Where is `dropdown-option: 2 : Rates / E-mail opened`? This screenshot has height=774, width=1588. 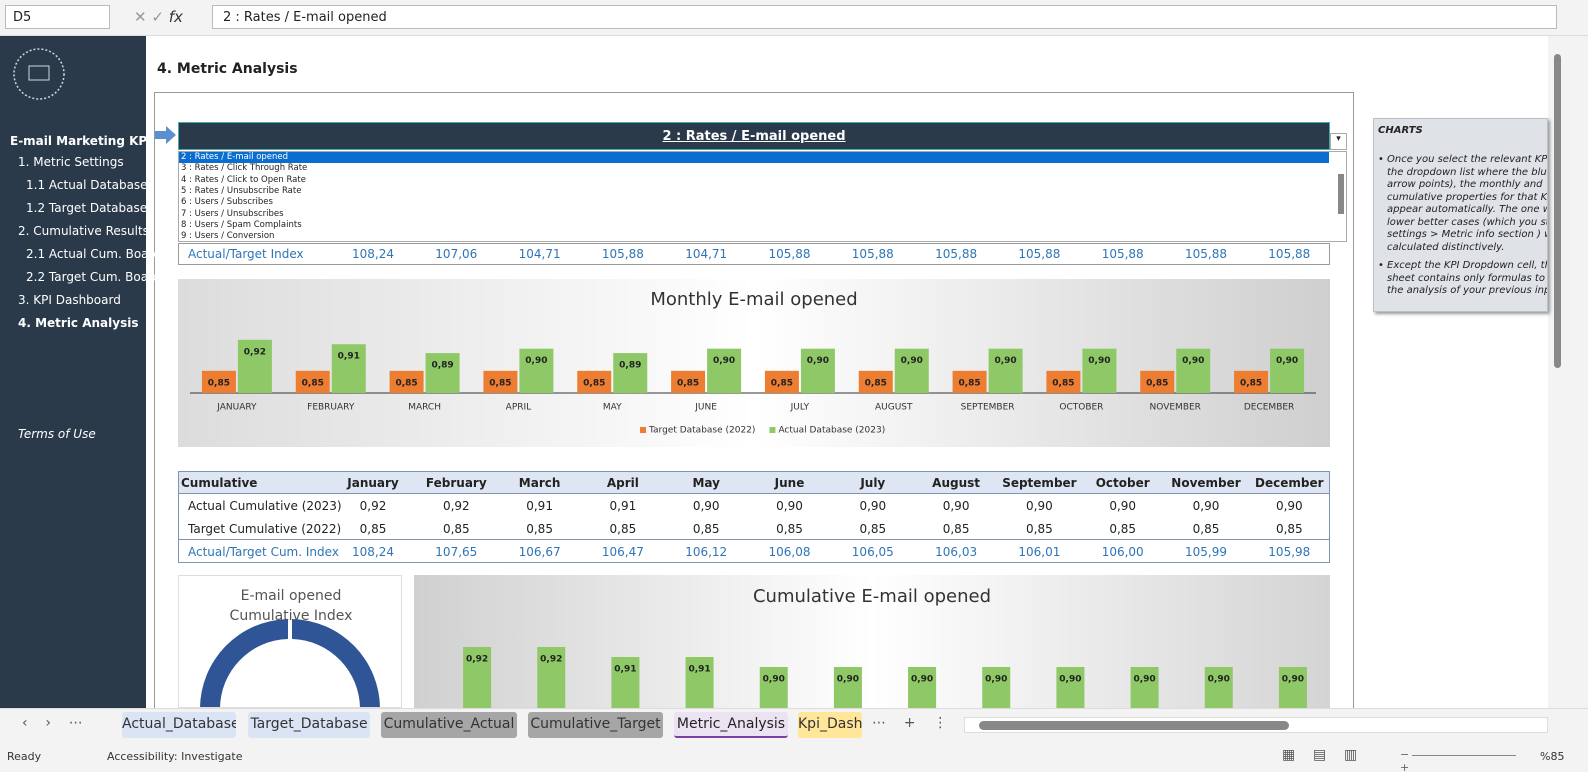
dropdown-option: 2 : Rates / E-mail opened is located at coordinates (754, 157).